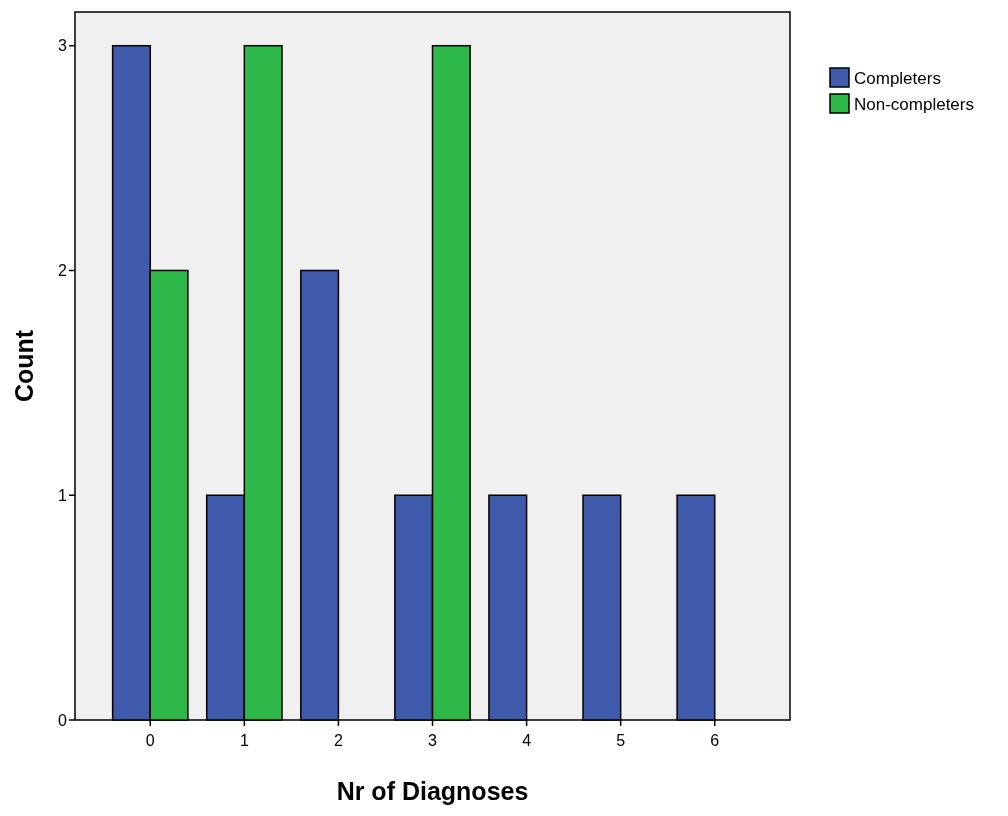  What do you see at coordinates (897, 78) in the screenshot?
I see `legend-label: Completers` at bounding box center [897, 78].